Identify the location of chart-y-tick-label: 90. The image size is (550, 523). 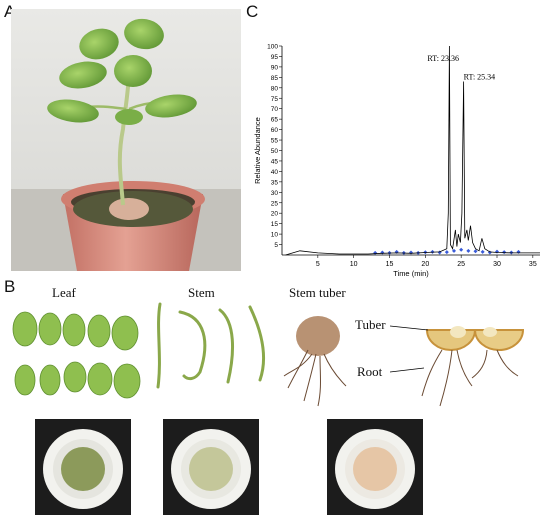
(275, 67).